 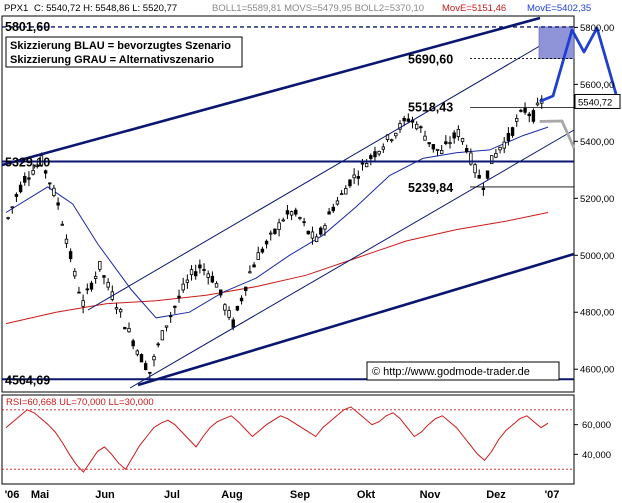 I want to click on time-axis: '06 Mai Jun Jul Aug Sep Okt Nov Dez '07, so click(x=282, y=495).